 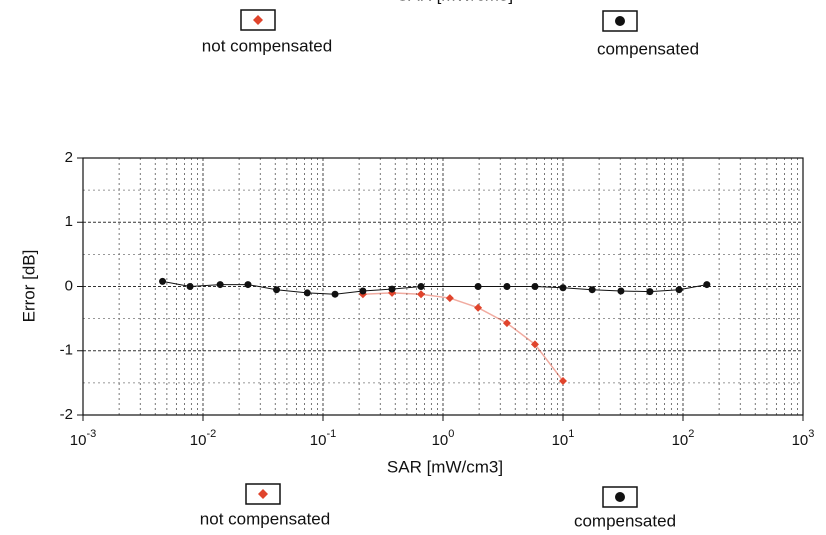 What do you see at coordinates (811, 434) in the screenshot?
I see `x-tick-exponent: 3` at bounding box center [811, 434].